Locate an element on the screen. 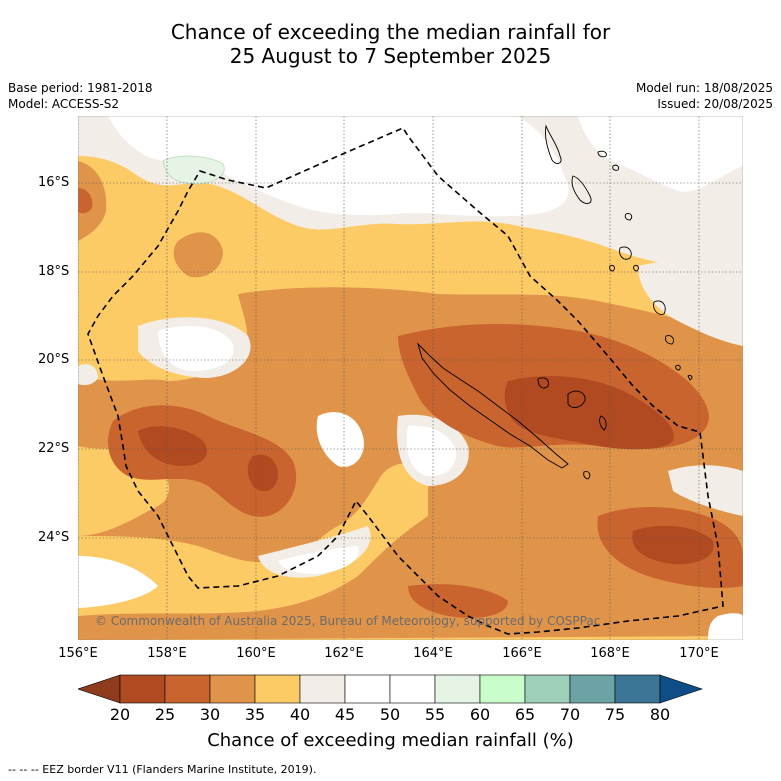 The height and width of the screenshot is (781, 781). base-period-text: Base period: 1981-2018 is located at coordinates (80, 88).